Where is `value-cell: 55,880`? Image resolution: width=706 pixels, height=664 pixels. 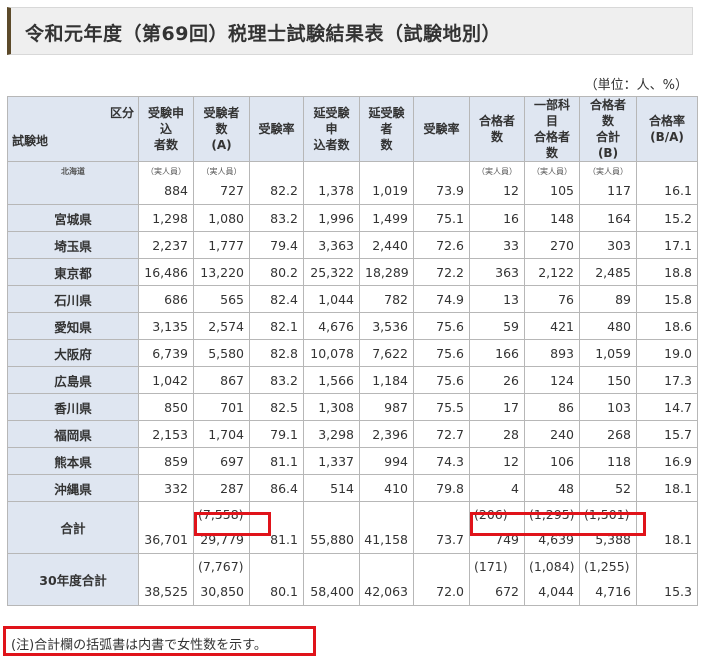
value-cell: 55,880 is located at coordinates (331, 527).